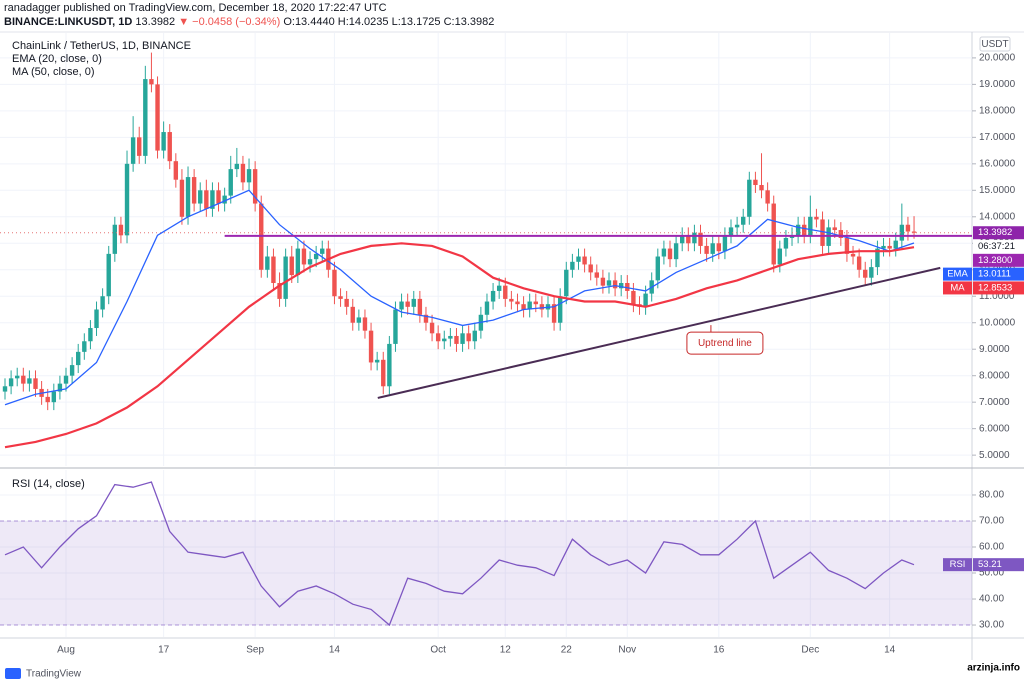  What do you see at coordinates (627, 650) in the screenshot?
I see `x-tick-label: Nov` at bounding box center [627, 650].